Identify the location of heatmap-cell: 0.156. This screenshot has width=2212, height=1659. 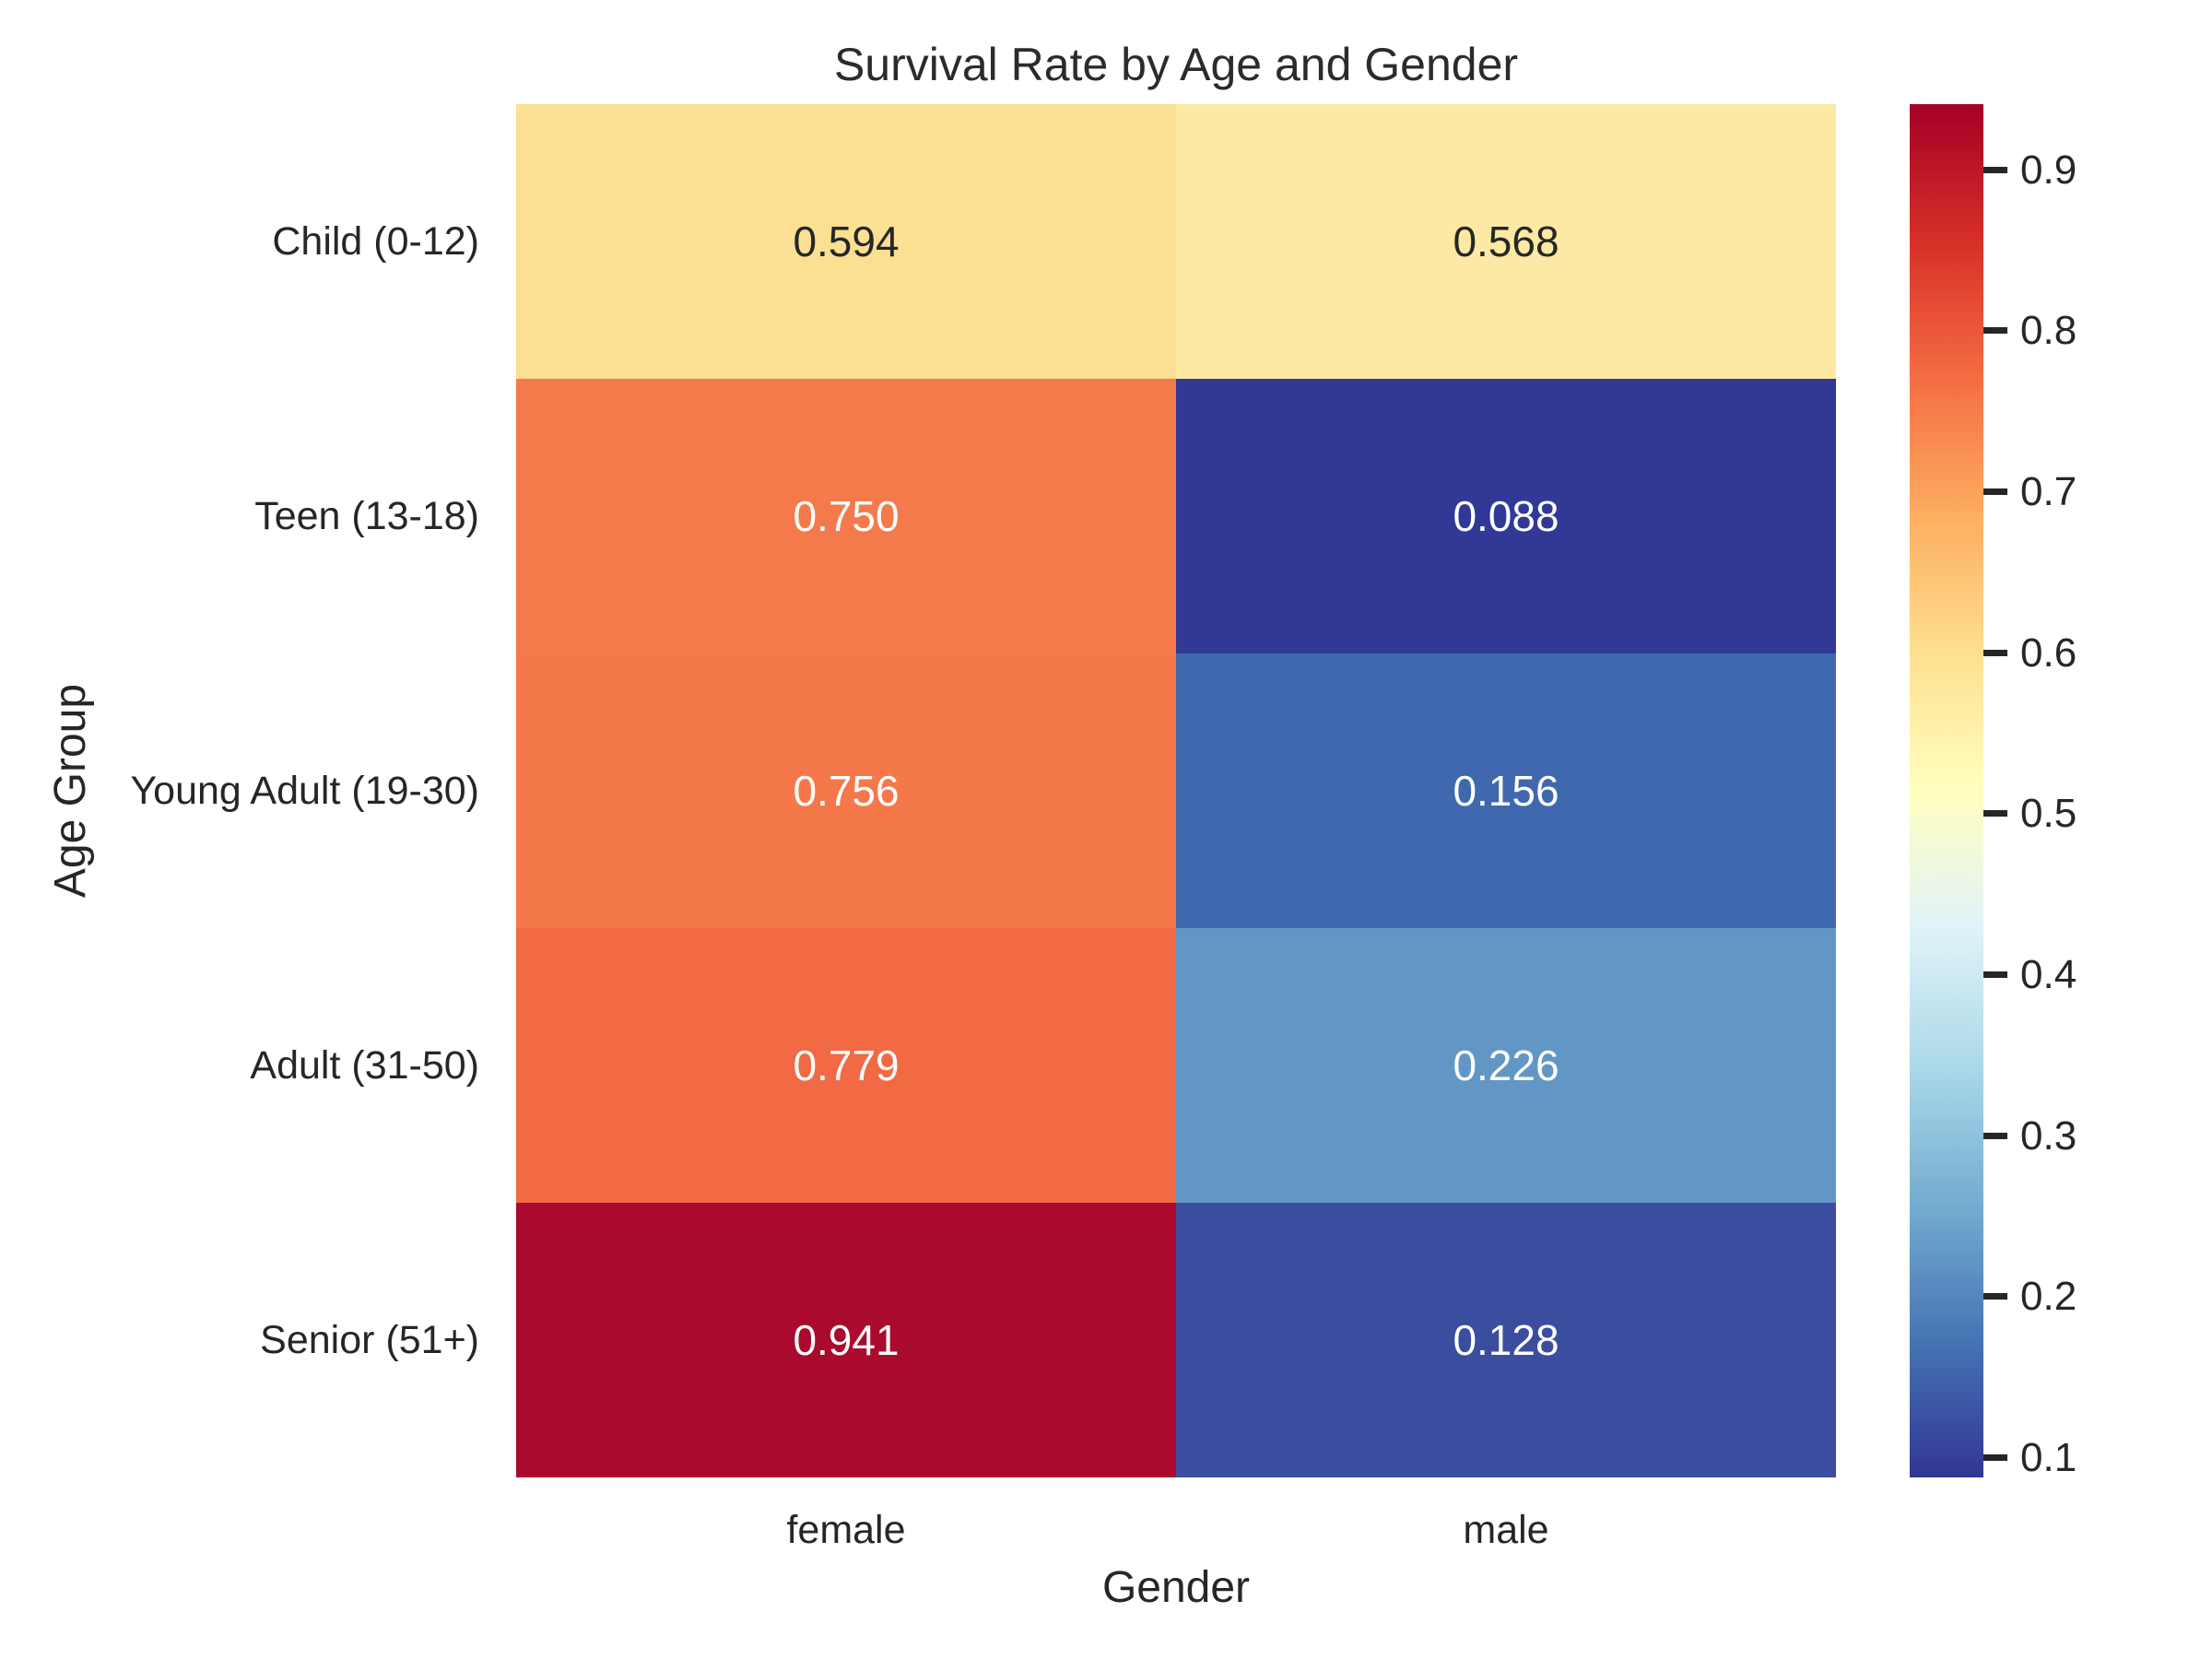
(1506, 790).